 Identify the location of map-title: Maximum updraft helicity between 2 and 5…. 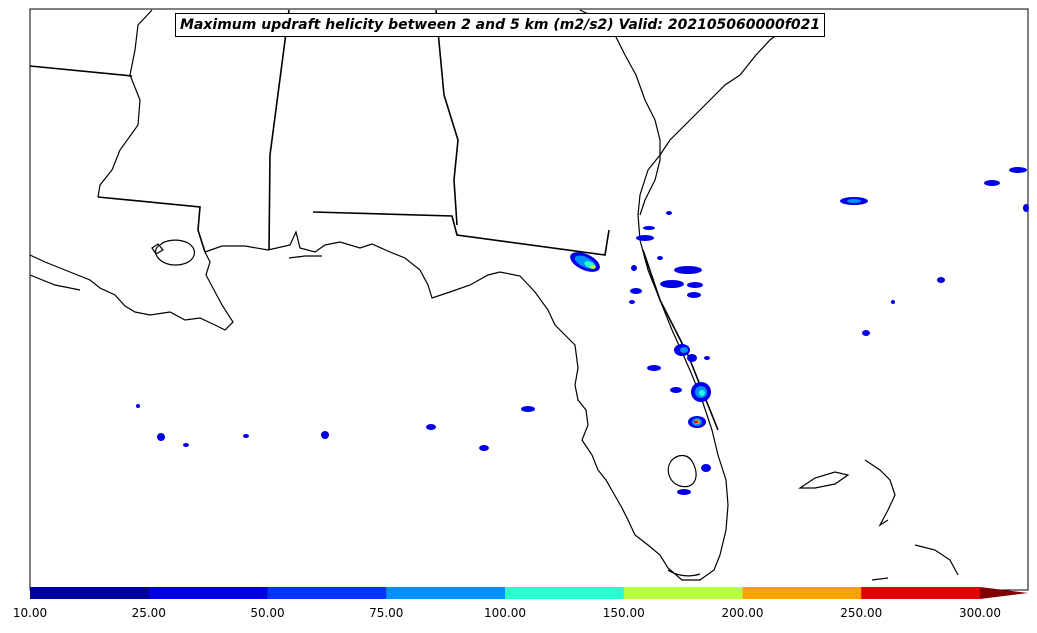
(500, 25).